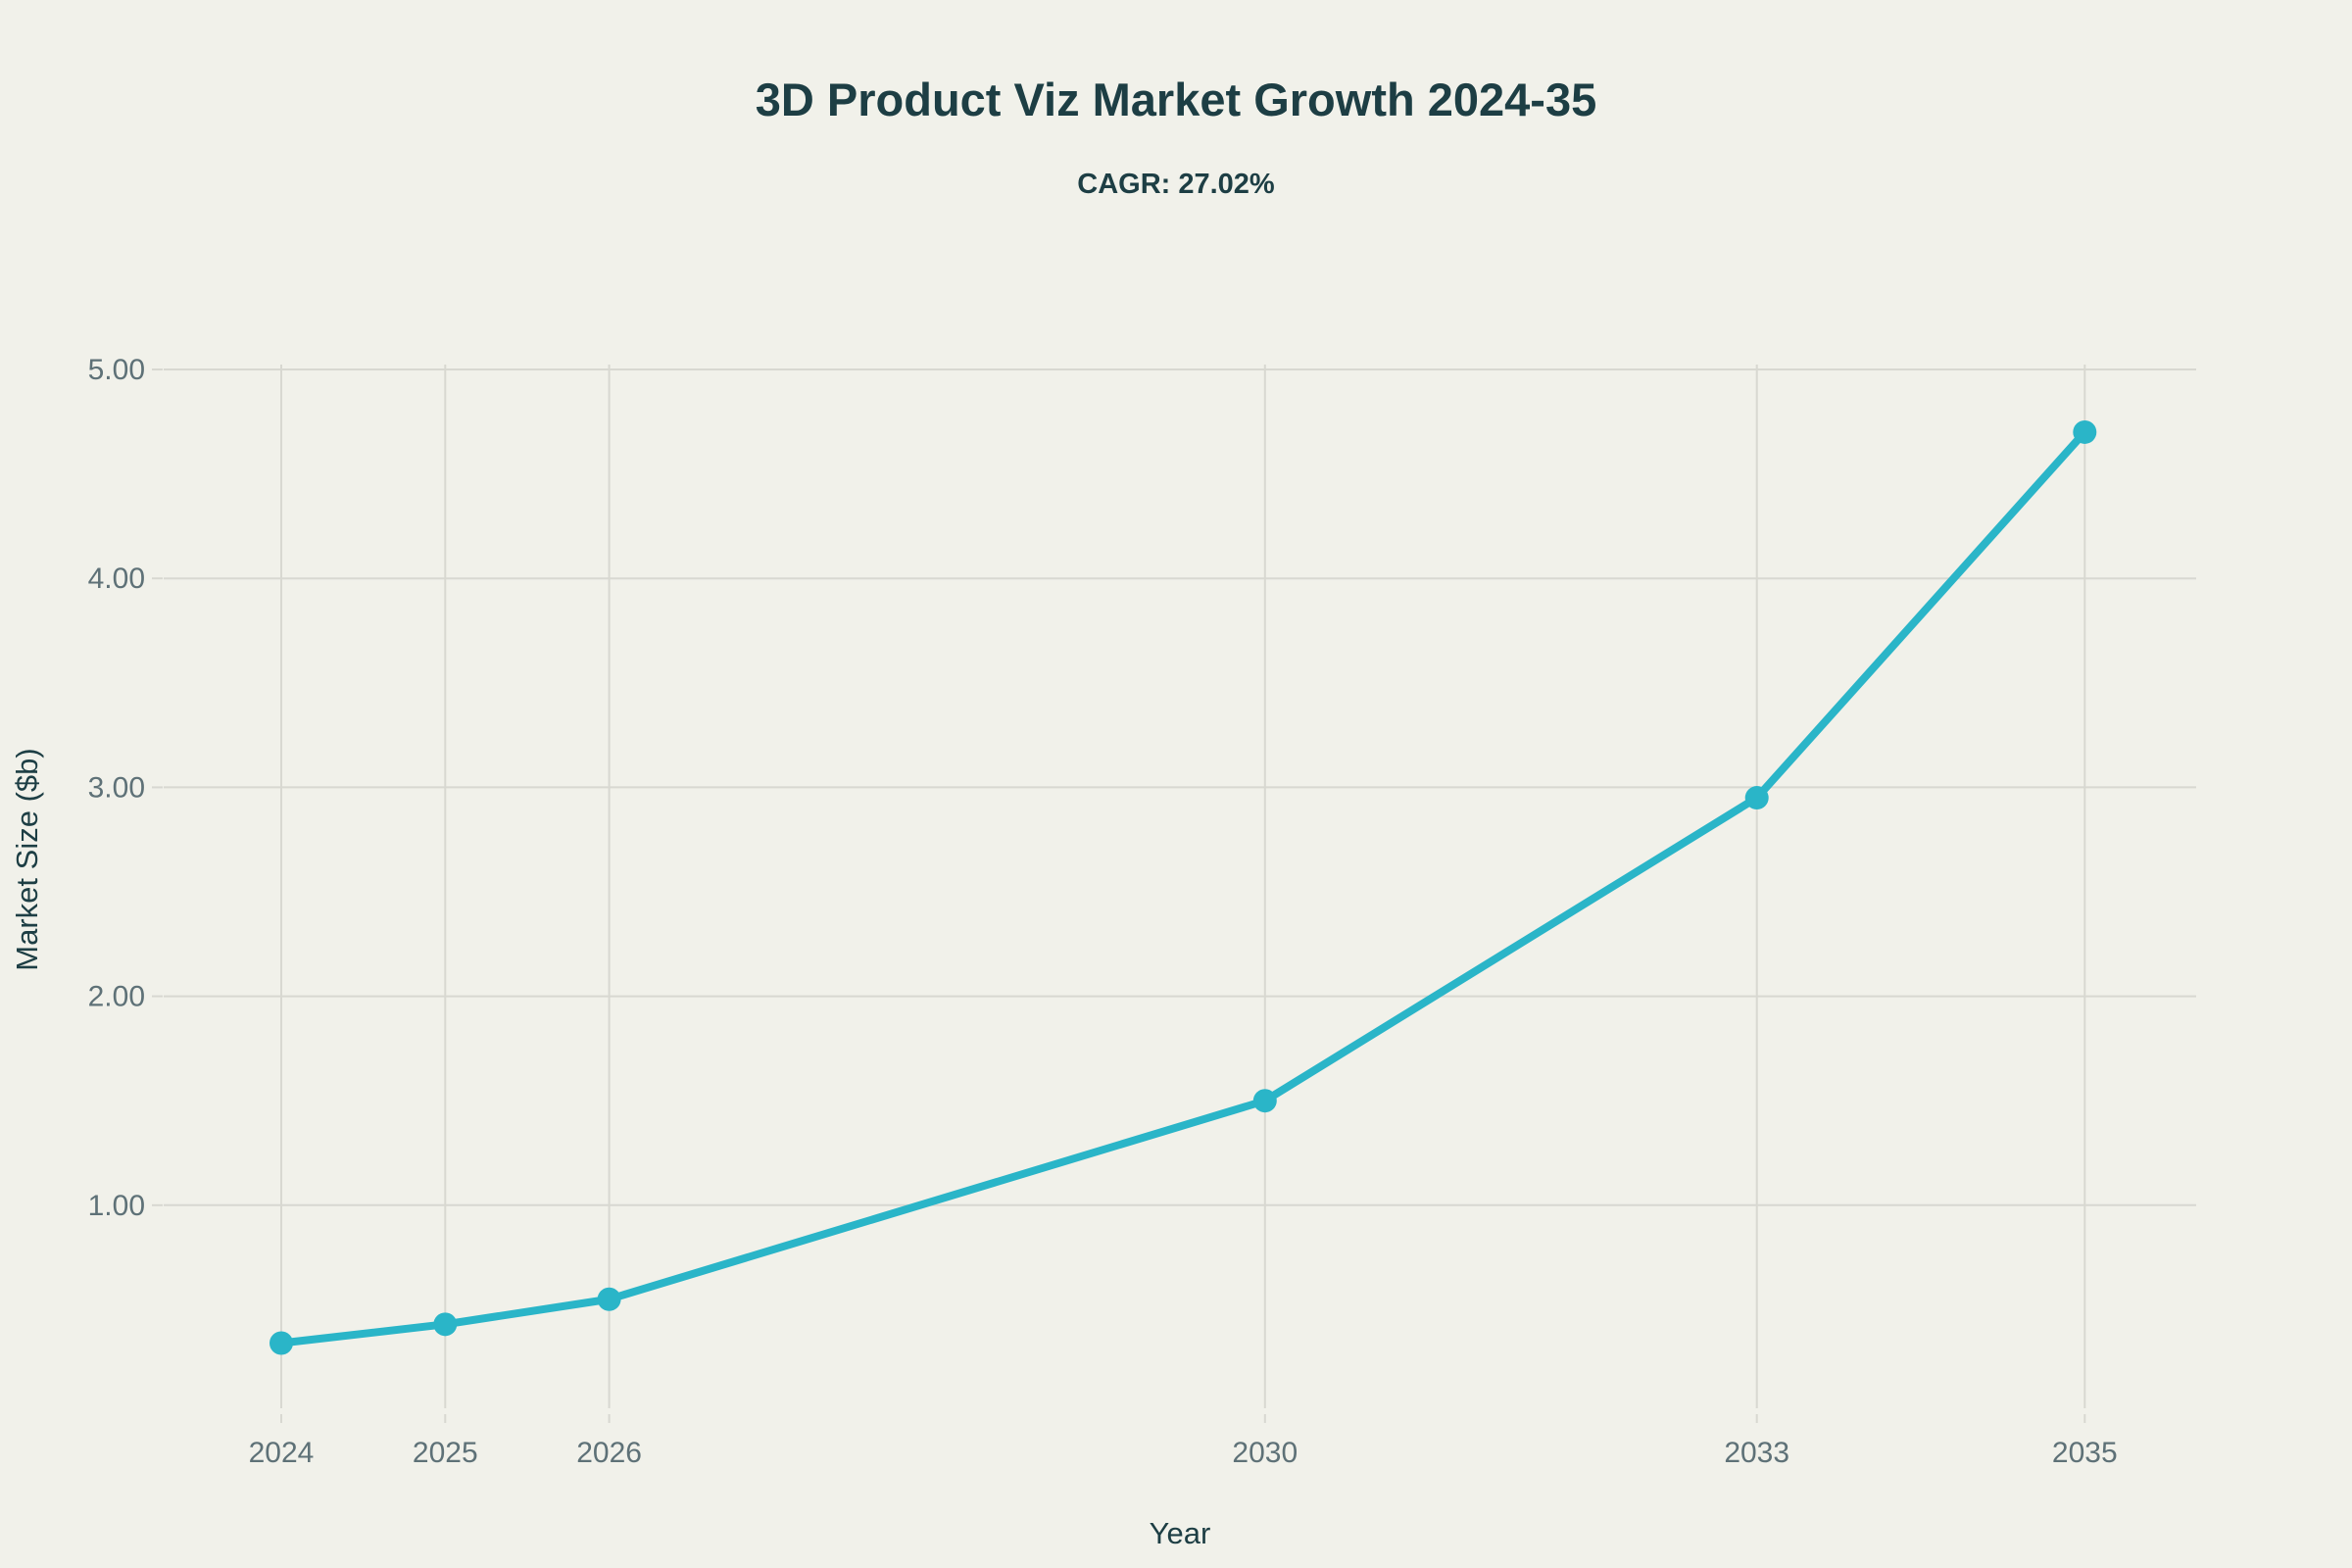 The width and height of the screenshot is (2352, 1568). What do you see at coordinates (27, 859) in the screenshot?
I see `y-axis-title: Market Size ($b)` at bounding box center [27, 859].